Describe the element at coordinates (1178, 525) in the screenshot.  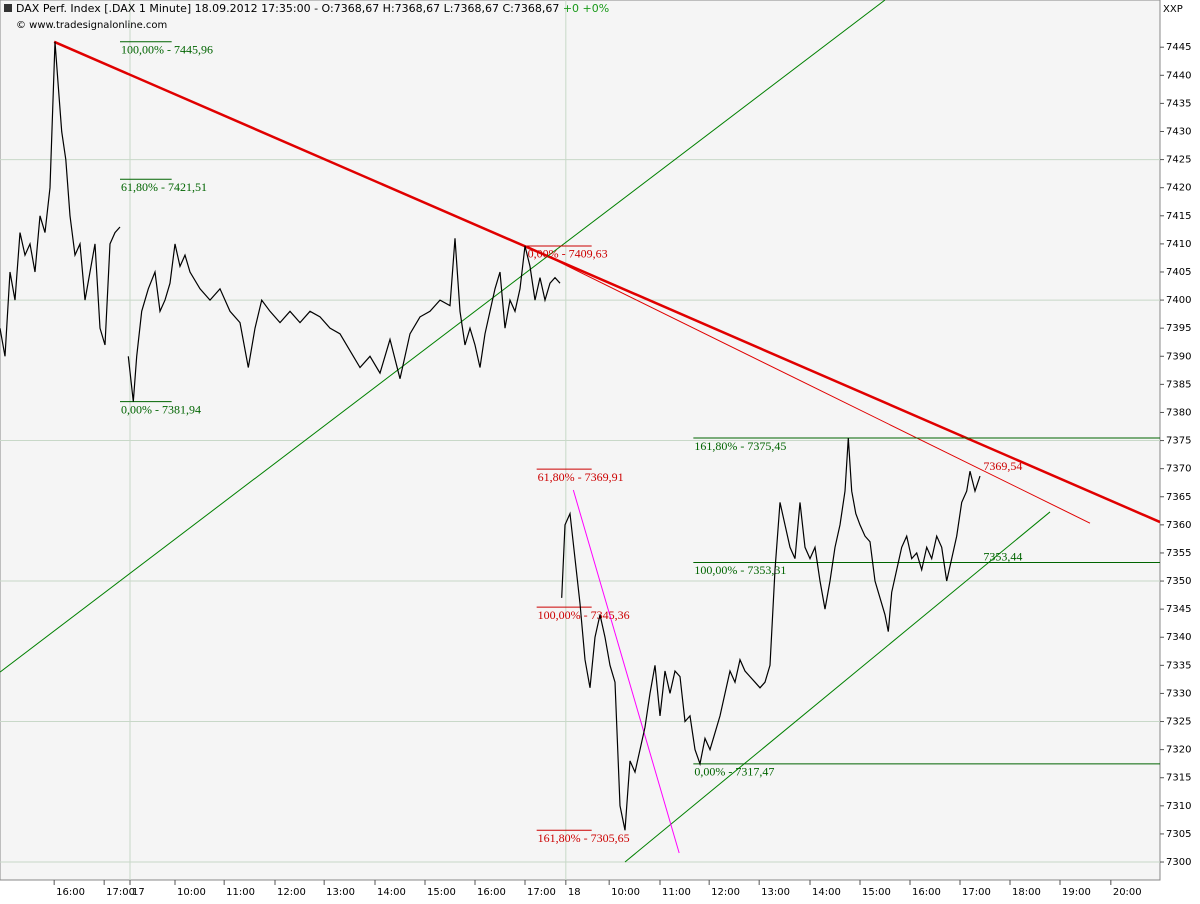
I see `y-tick-label: 7360` at that location.